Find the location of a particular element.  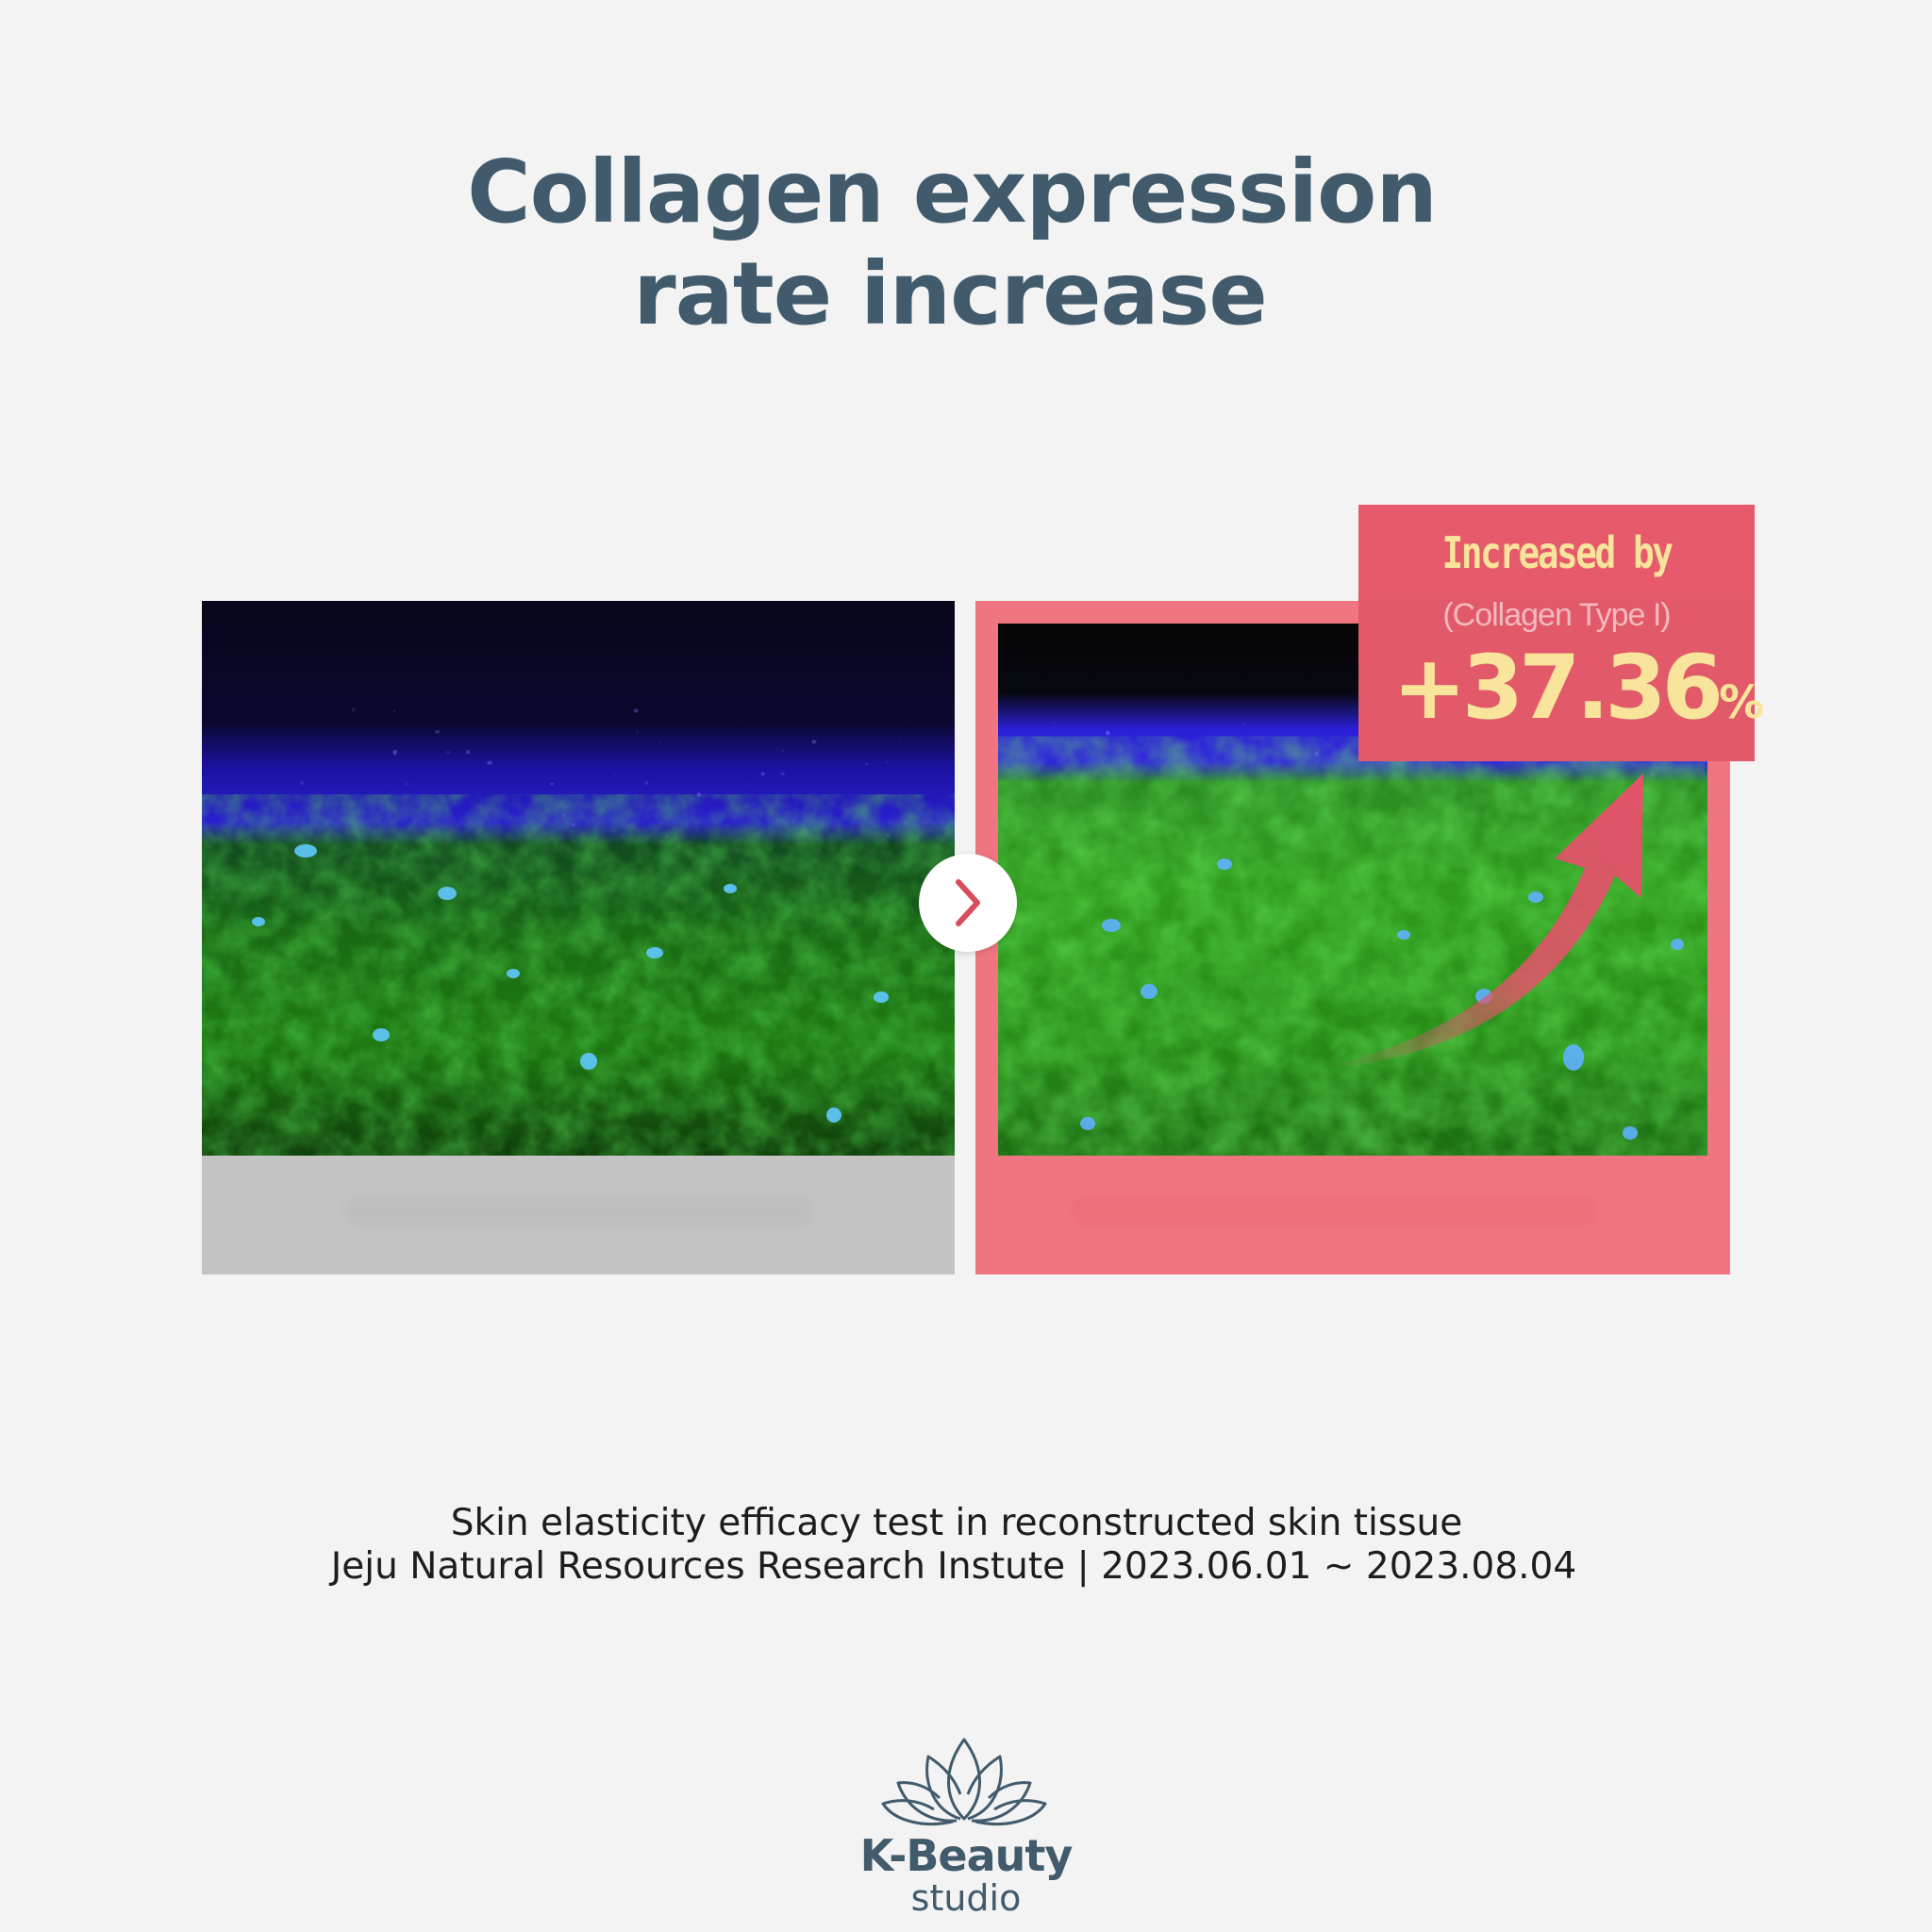

next-button is located at coordinates (968, 903).